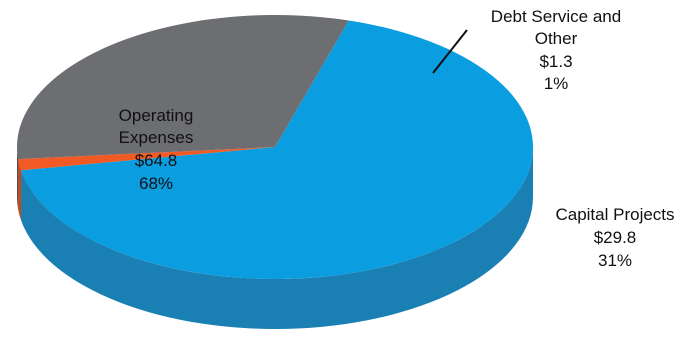  I want to click on pie-slice-debt-service-and-other, so click(147, 159).